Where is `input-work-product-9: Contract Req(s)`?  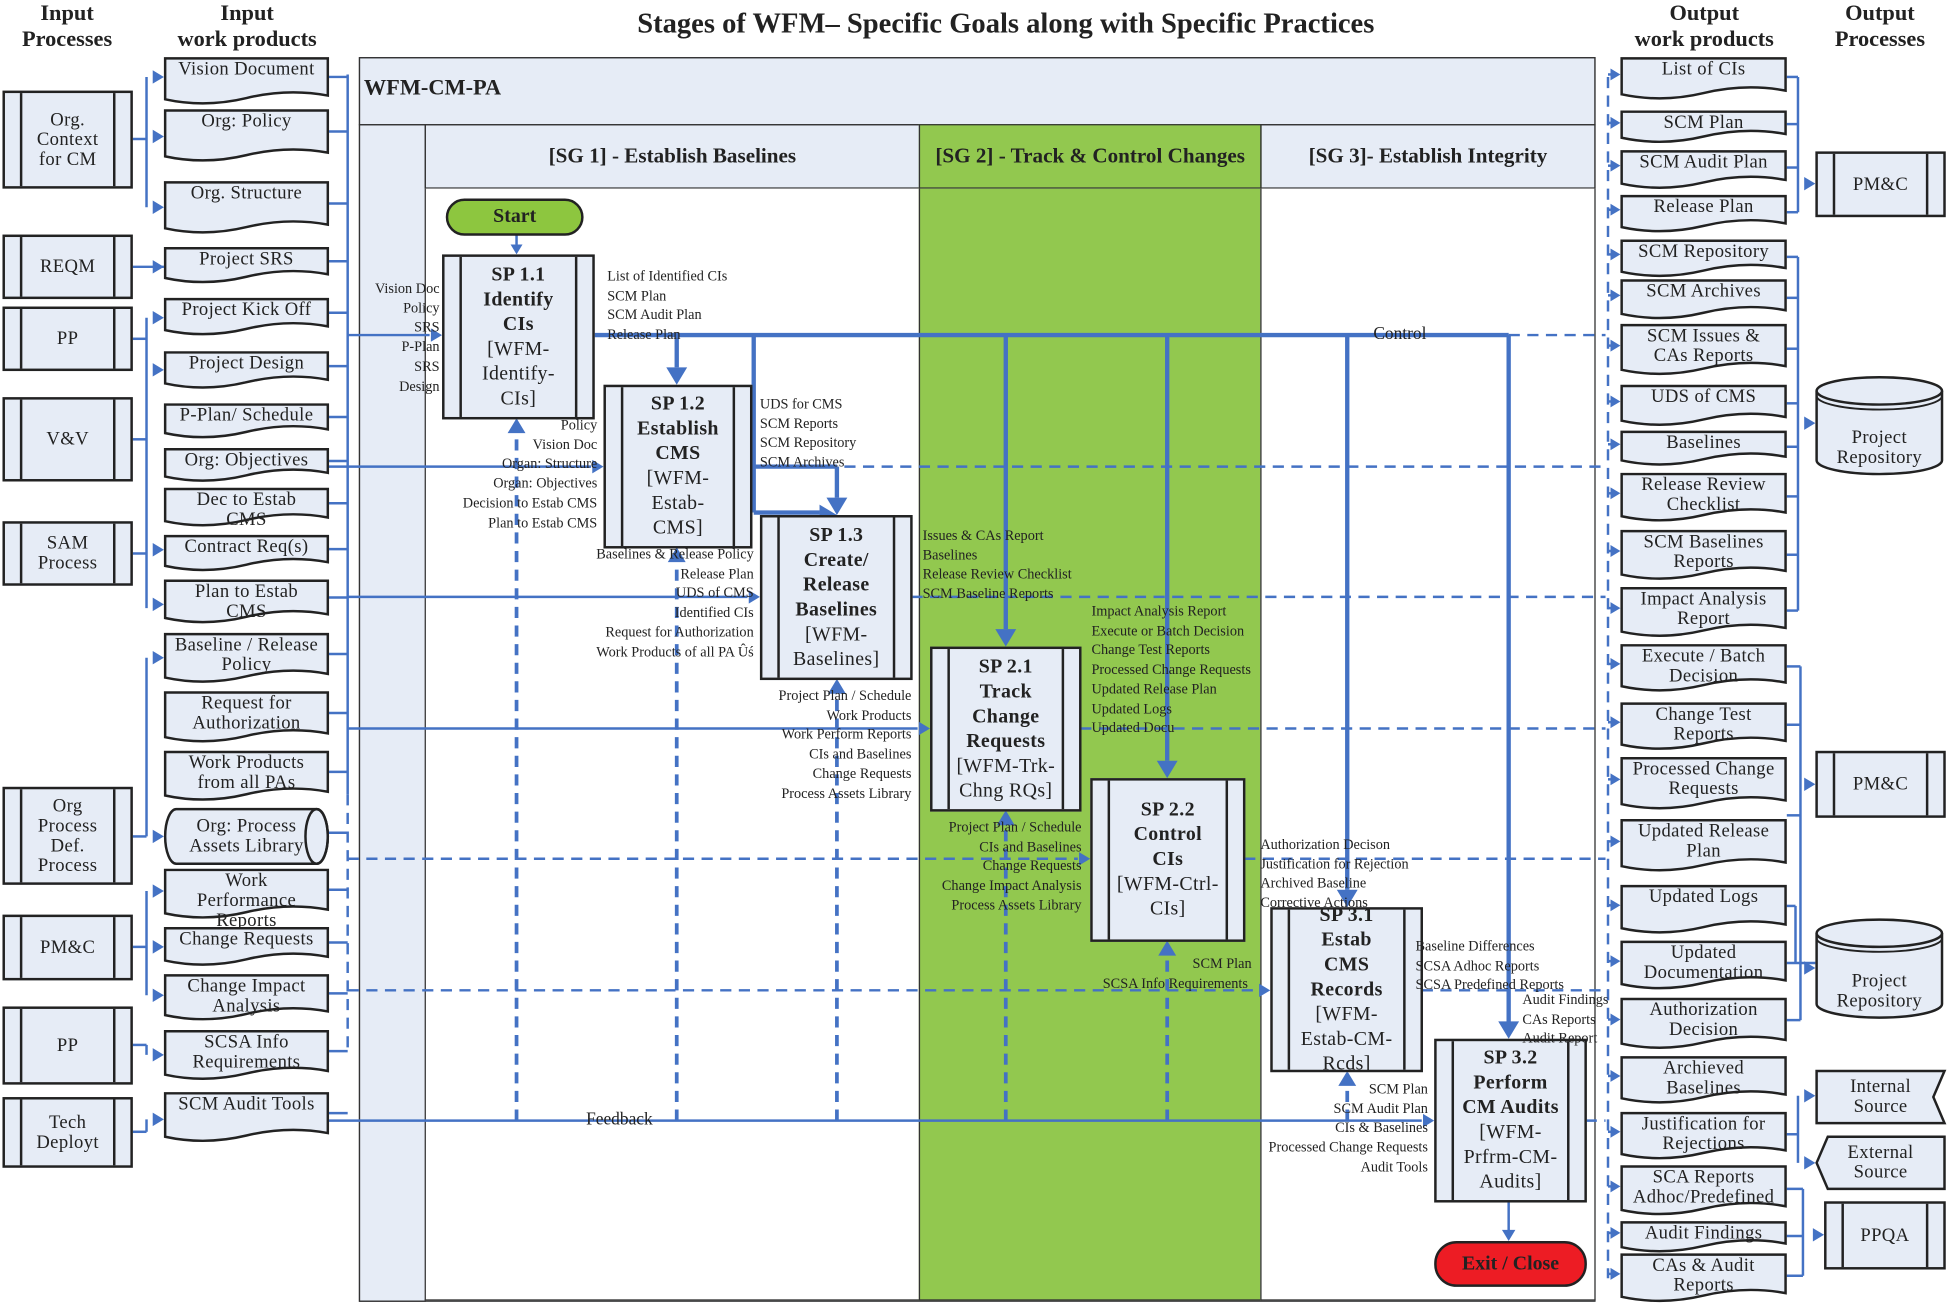
input-work-product-9: Contract Req(s) is located at coordinates (246, 553).